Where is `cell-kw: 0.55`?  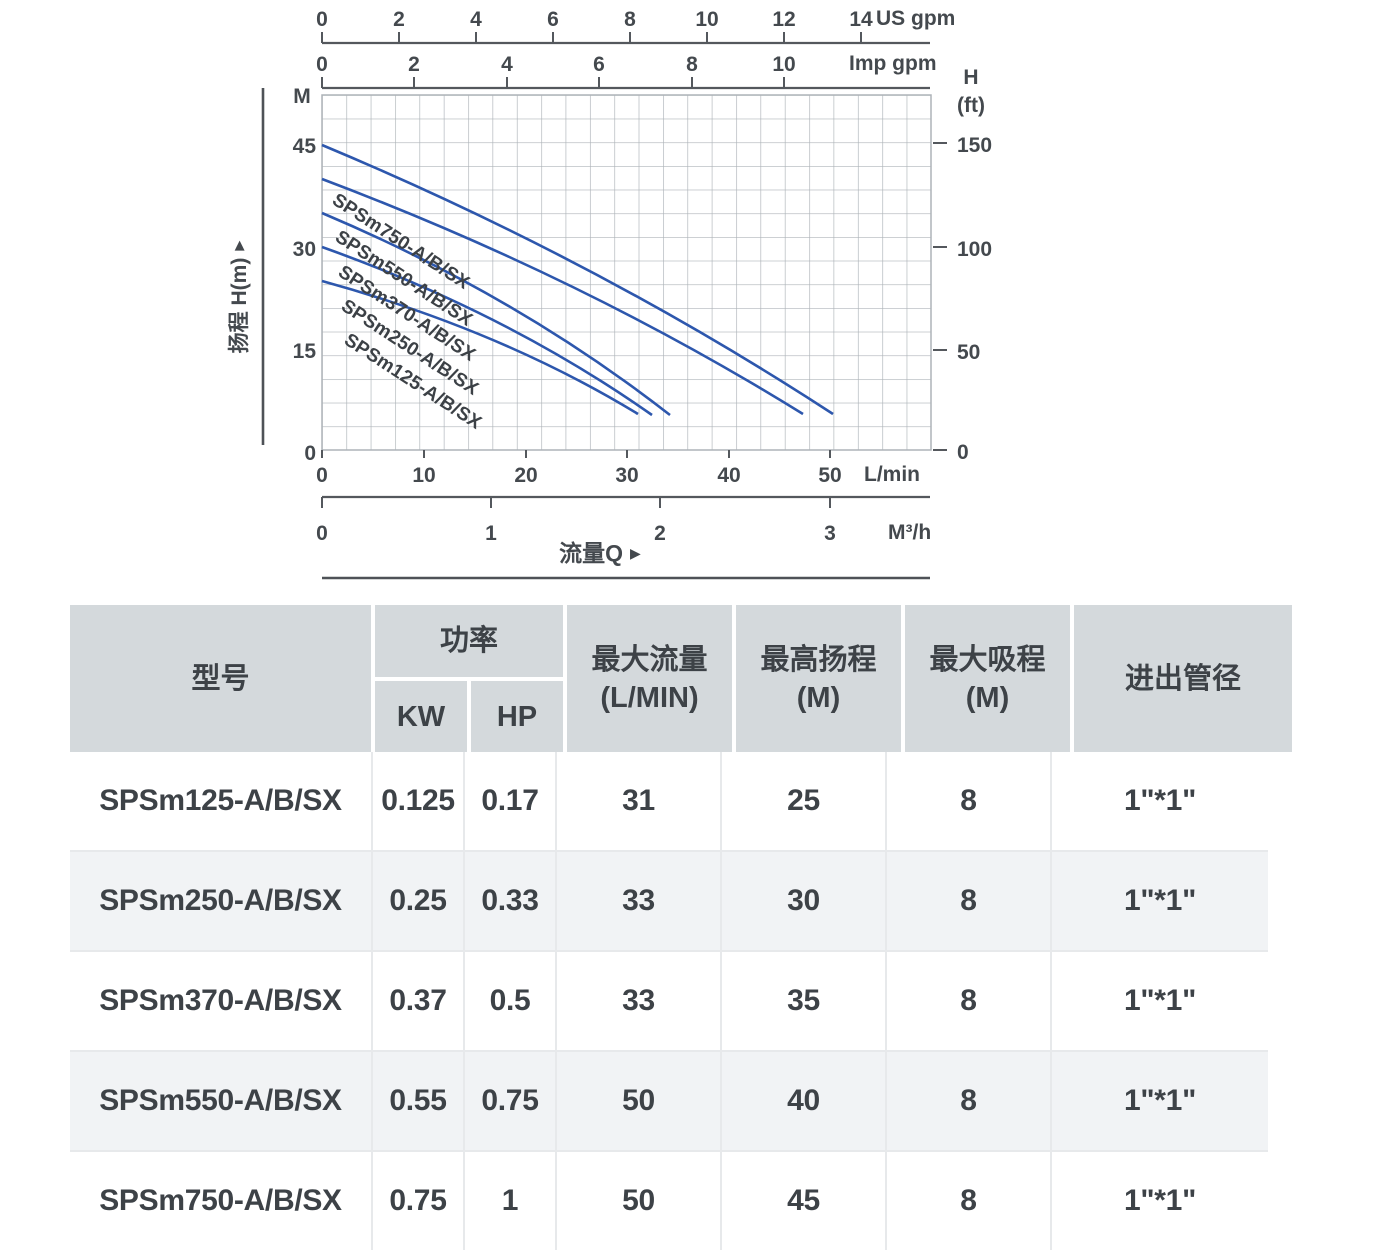 cell-kw: 0.55 is located at coordinates (417, 1101).